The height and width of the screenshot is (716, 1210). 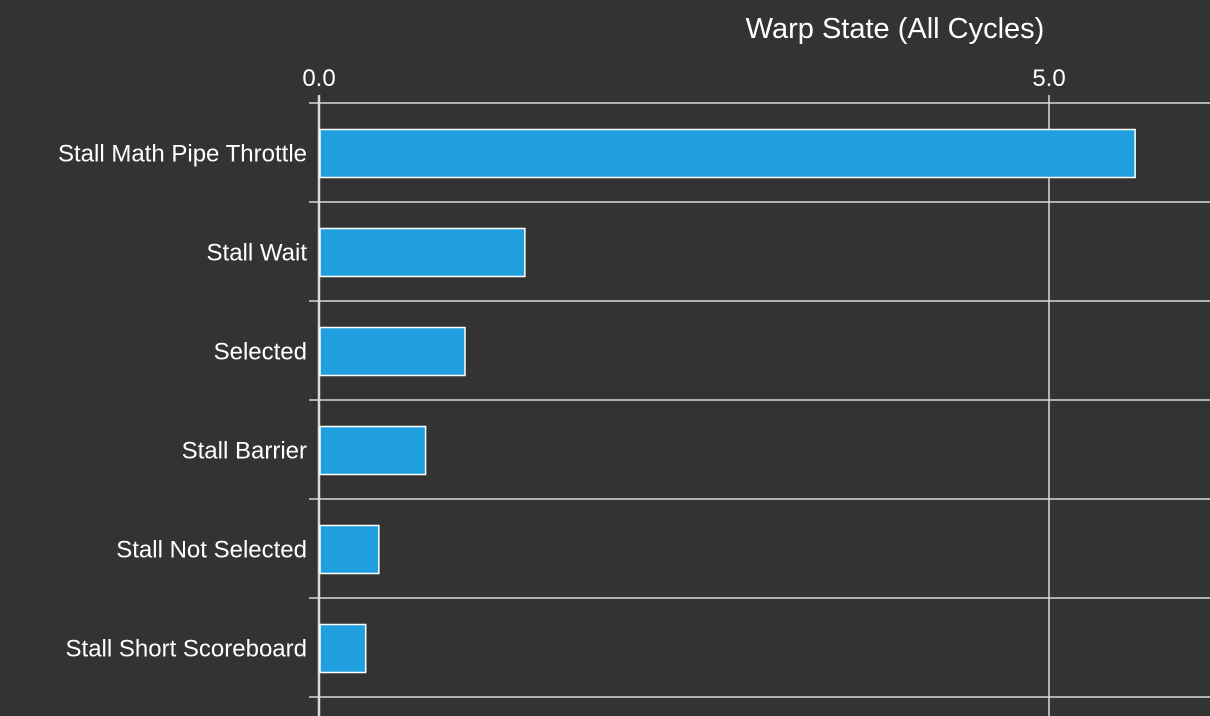 I want to click on category-label: Stall Math Pipe Throttle, so click(x=182, y=154).